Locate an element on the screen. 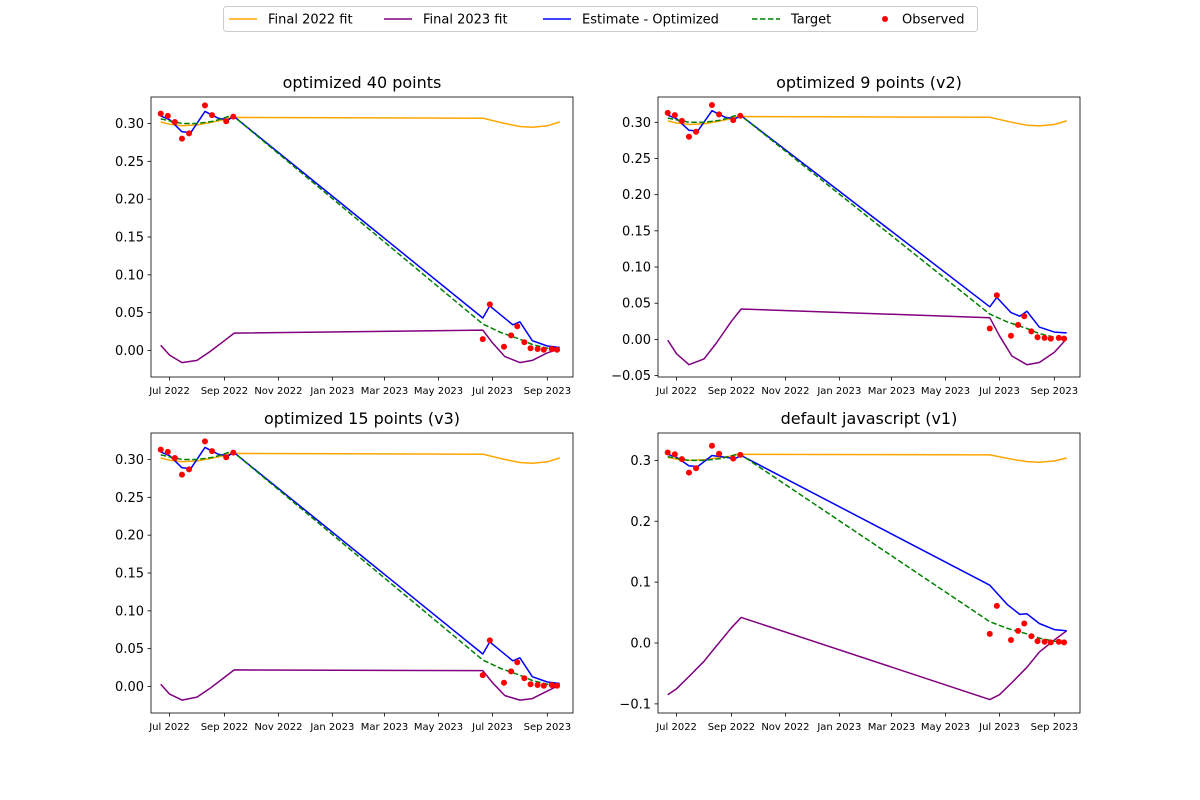 This screenshot has width=1200, height=800. plot-area is located at coordinates (359, 233).